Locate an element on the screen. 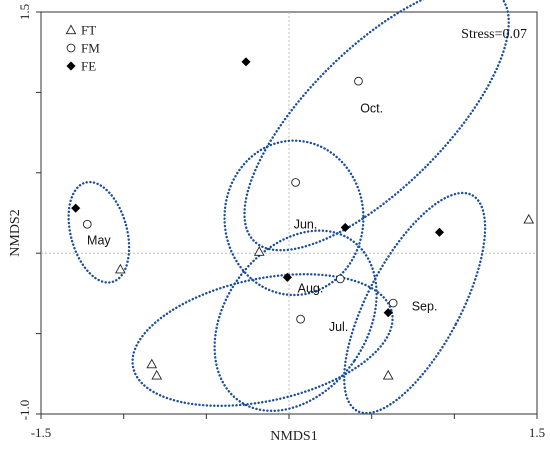 The width and height of the screenshot is (550, 454). group-ellipse-aug is located at coordinates (295, 321).